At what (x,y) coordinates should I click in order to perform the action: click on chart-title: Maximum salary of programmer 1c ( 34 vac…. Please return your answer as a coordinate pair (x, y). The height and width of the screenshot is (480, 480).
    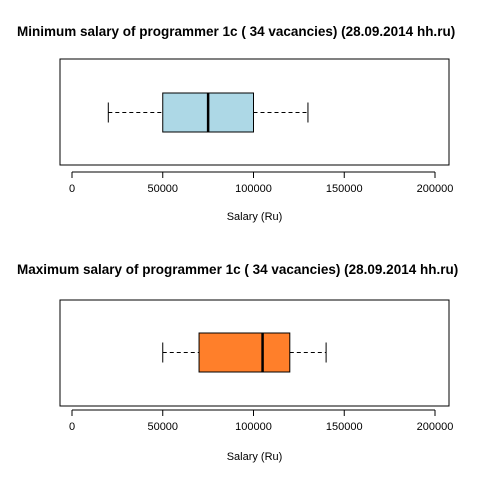
    Looking at the image, I should click on (237, 269).